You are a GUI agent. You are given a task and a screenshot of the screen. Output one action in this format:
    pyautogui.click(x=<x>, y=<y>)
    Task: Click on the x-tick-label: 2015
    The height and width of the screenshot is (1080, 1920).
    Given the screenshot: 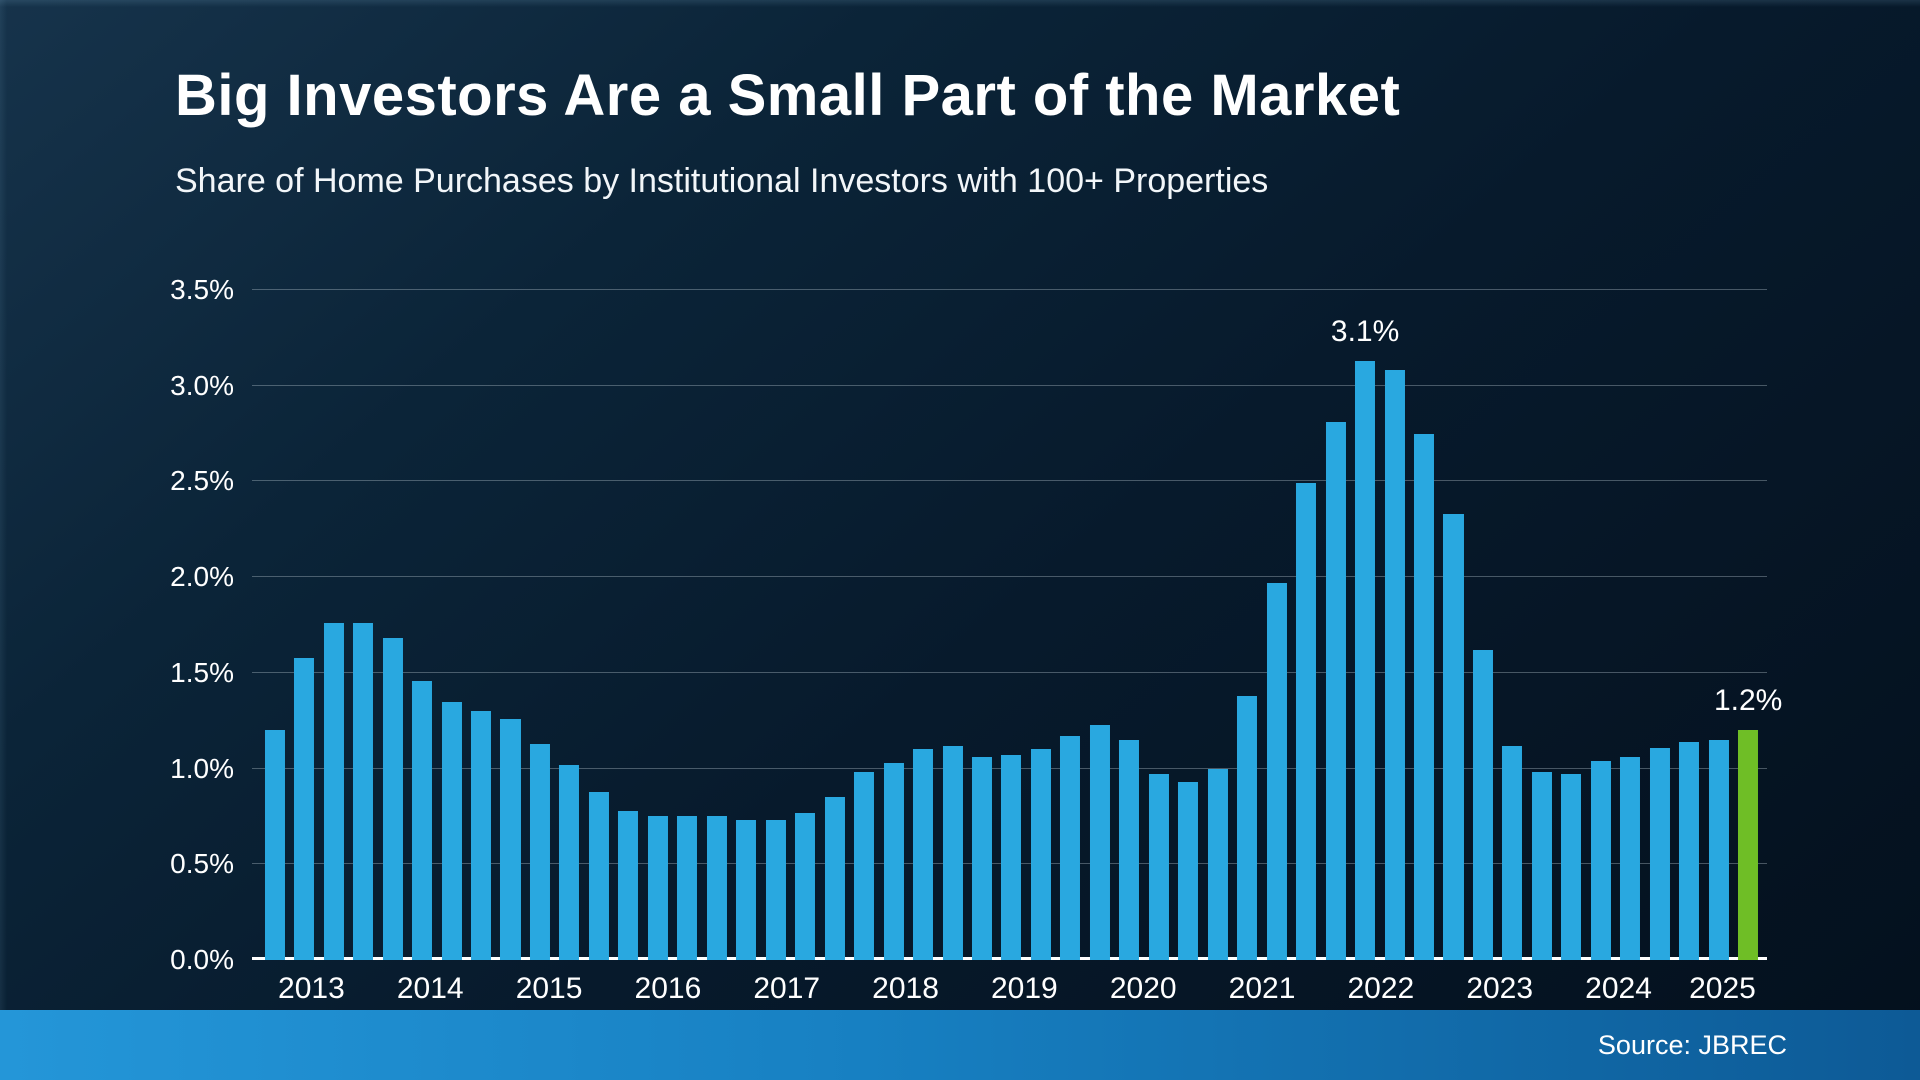 What is the action you would take?
    pyautogui.click(x=549, y=988)
    